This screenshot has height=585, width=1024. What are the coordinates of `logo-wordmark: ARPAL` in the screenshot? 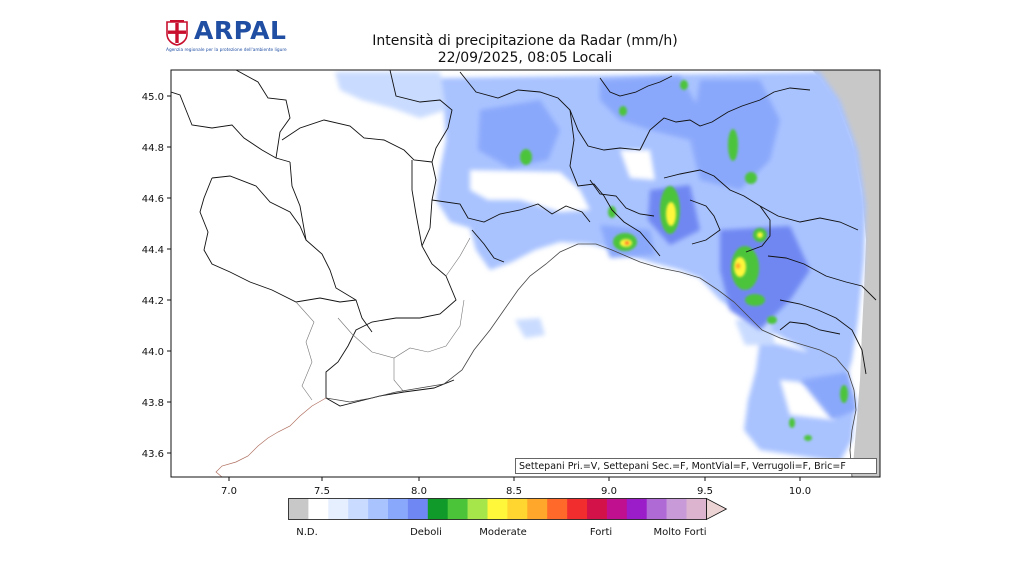 It's located at (240, 30).